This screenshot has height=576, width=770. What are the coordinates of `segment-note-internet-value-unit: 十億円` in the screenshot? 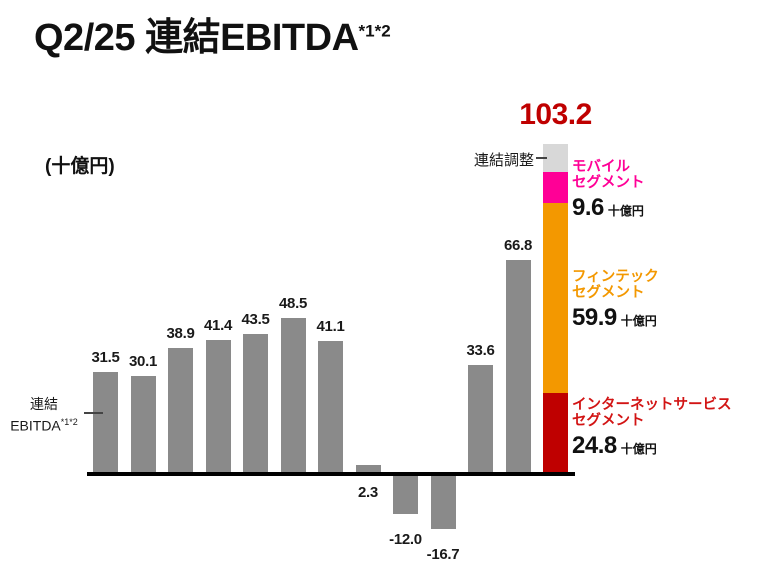 It's located at (638, 449).